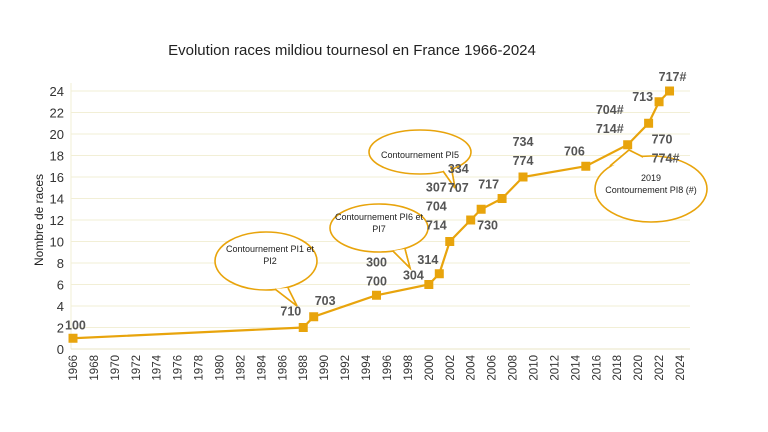 The image size is (768, 432). Describe the element at coordinates (346, 368) in the screenshot. I see `x-tick-label: 1992` at that location.